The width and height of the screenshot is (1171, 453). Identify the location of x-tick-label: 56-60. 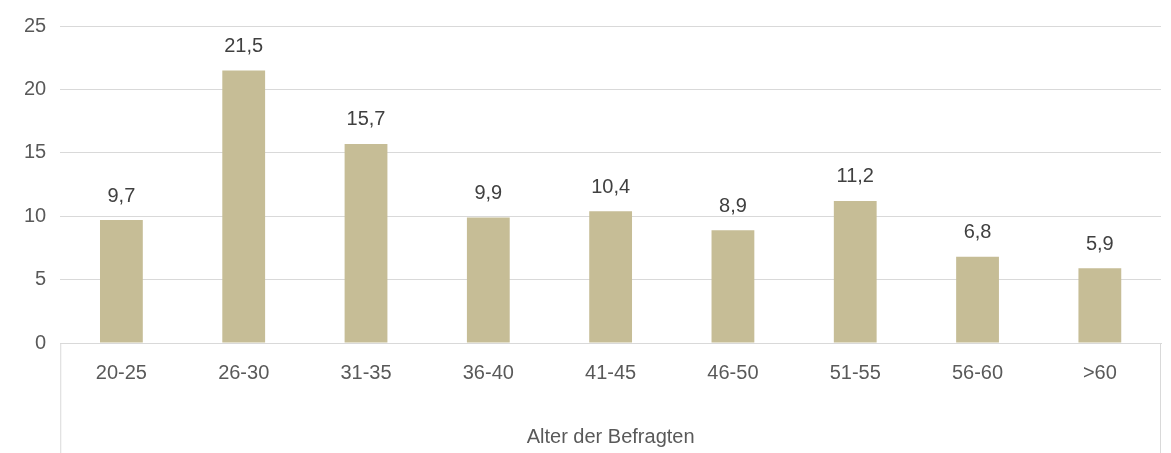
(977, 371).